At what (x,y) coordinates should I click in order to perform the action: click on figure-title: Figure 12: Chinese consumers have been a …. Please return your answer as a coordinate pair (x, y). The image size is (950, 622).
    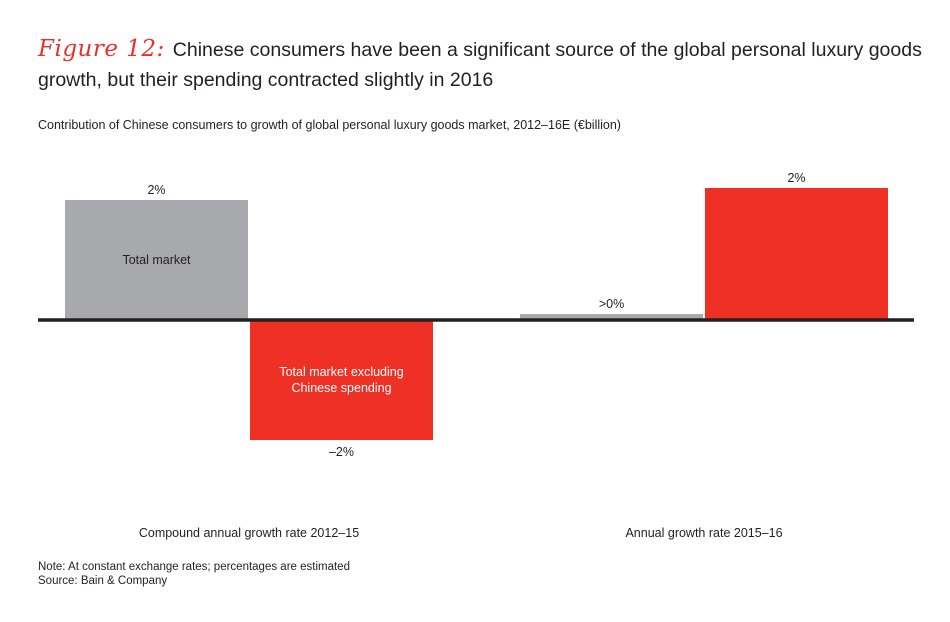
    Looking at the image, I should click on (483, 64).